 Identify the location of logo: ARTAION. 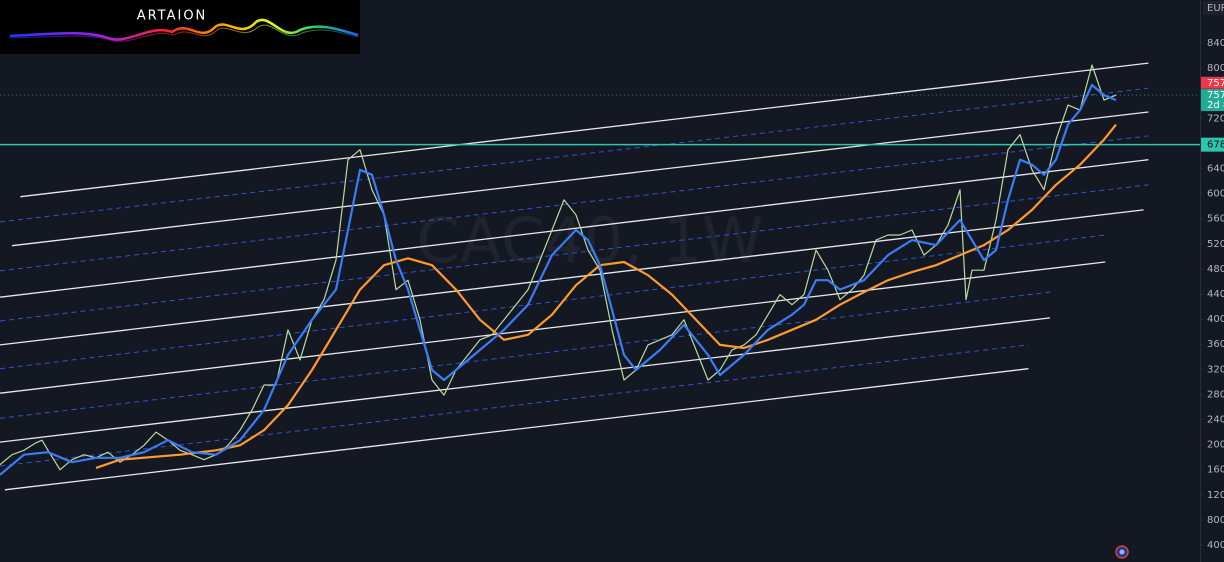
(180, 27).